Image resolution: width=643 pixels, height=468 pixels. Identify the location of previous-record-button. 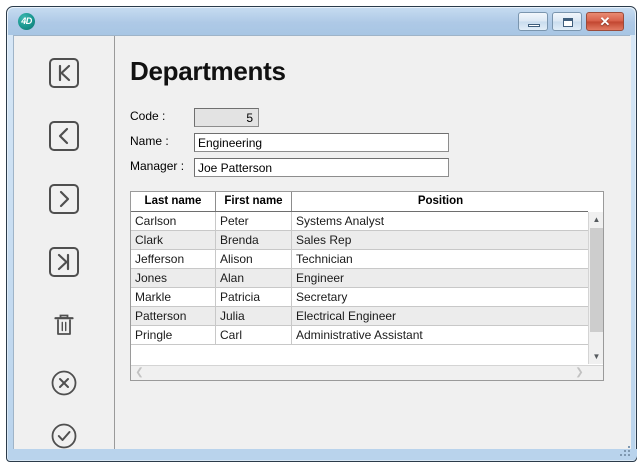
(64, 136).